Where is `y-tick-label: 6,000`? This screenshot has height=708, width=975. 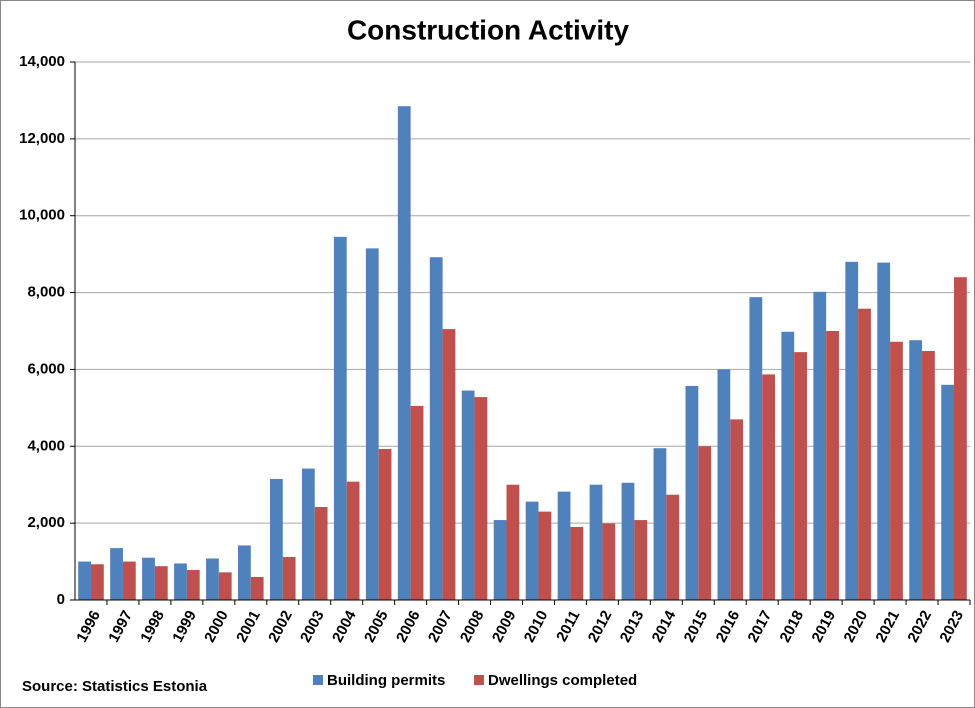
y-tick-label: 6,000 is located at coordinates (46, 368).